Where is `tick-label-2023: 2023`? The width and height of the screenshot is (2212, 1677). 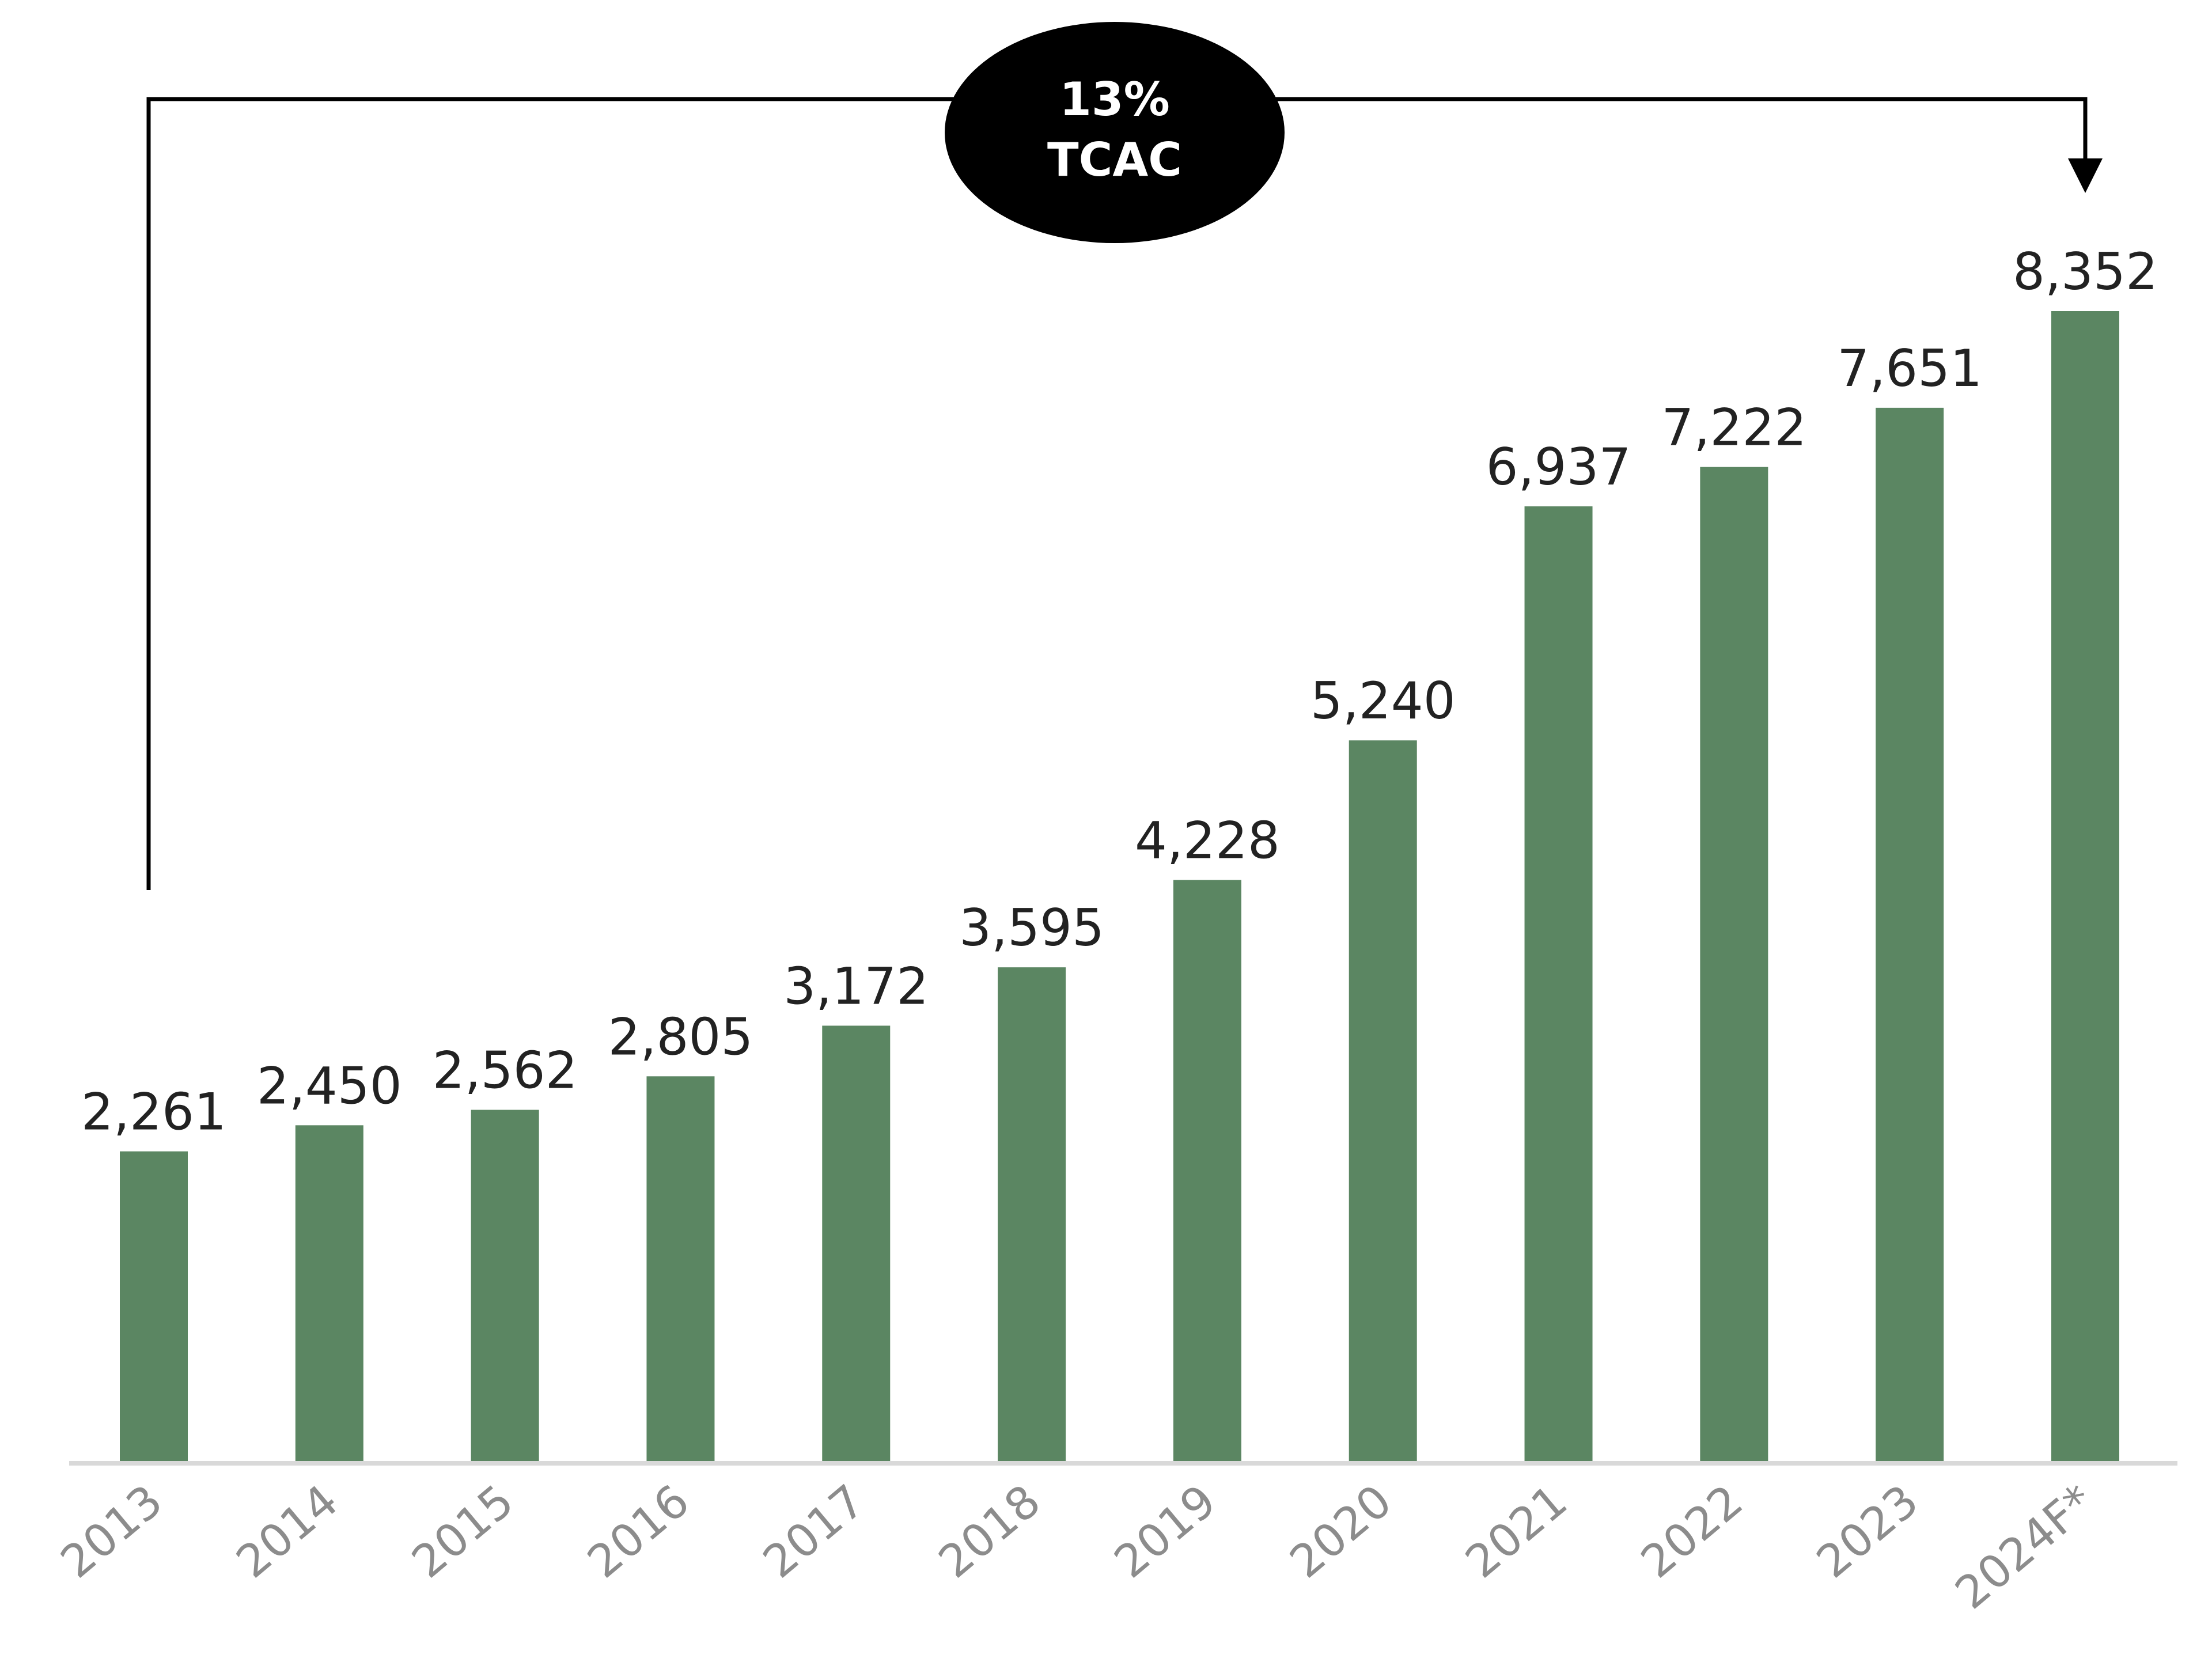
tick-label-2023: 2023 is located at coordinates (1867, 1532).